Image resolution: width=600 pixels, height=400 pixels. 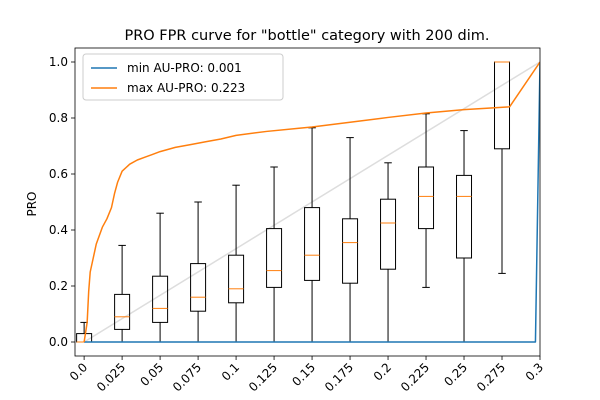 What do you see at coordinates (58, 118) in the screenshot?
I see `y-tick-label: 0.8` at bounding box center [58, 118].